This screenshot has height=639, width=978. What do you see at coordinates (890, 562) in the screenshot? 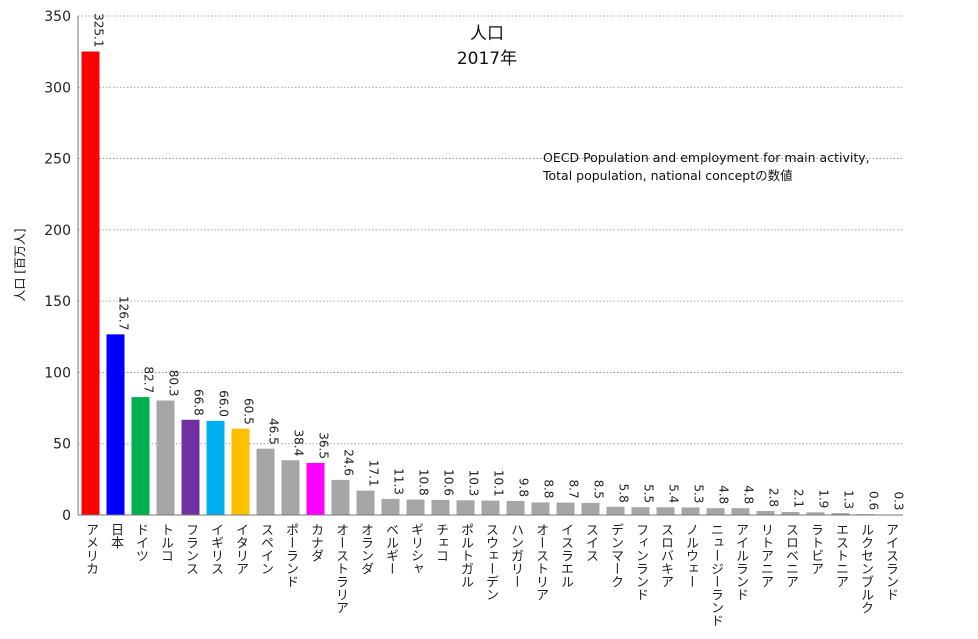
I see `category-label: アイスランド` at bounding box center [890, 562].